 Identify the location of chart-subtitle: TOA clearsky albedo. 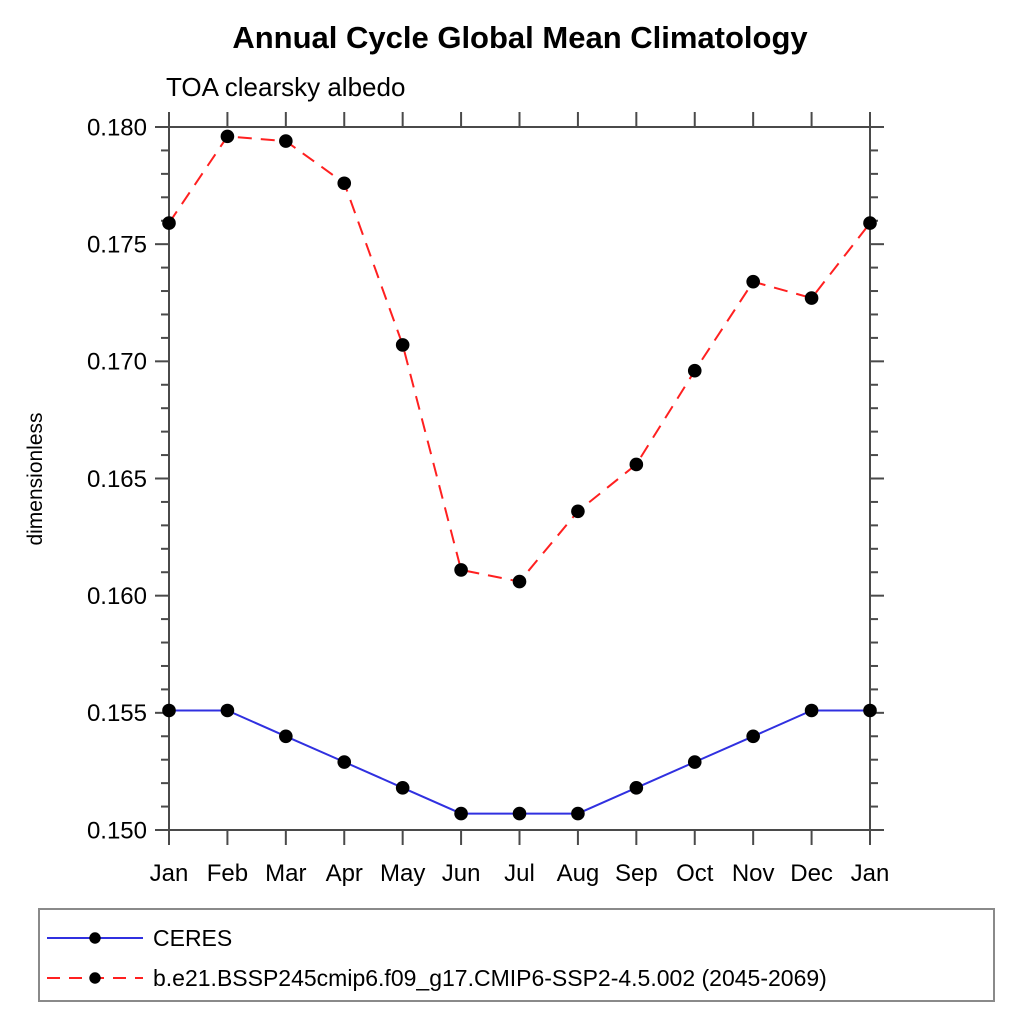
(286, 87).